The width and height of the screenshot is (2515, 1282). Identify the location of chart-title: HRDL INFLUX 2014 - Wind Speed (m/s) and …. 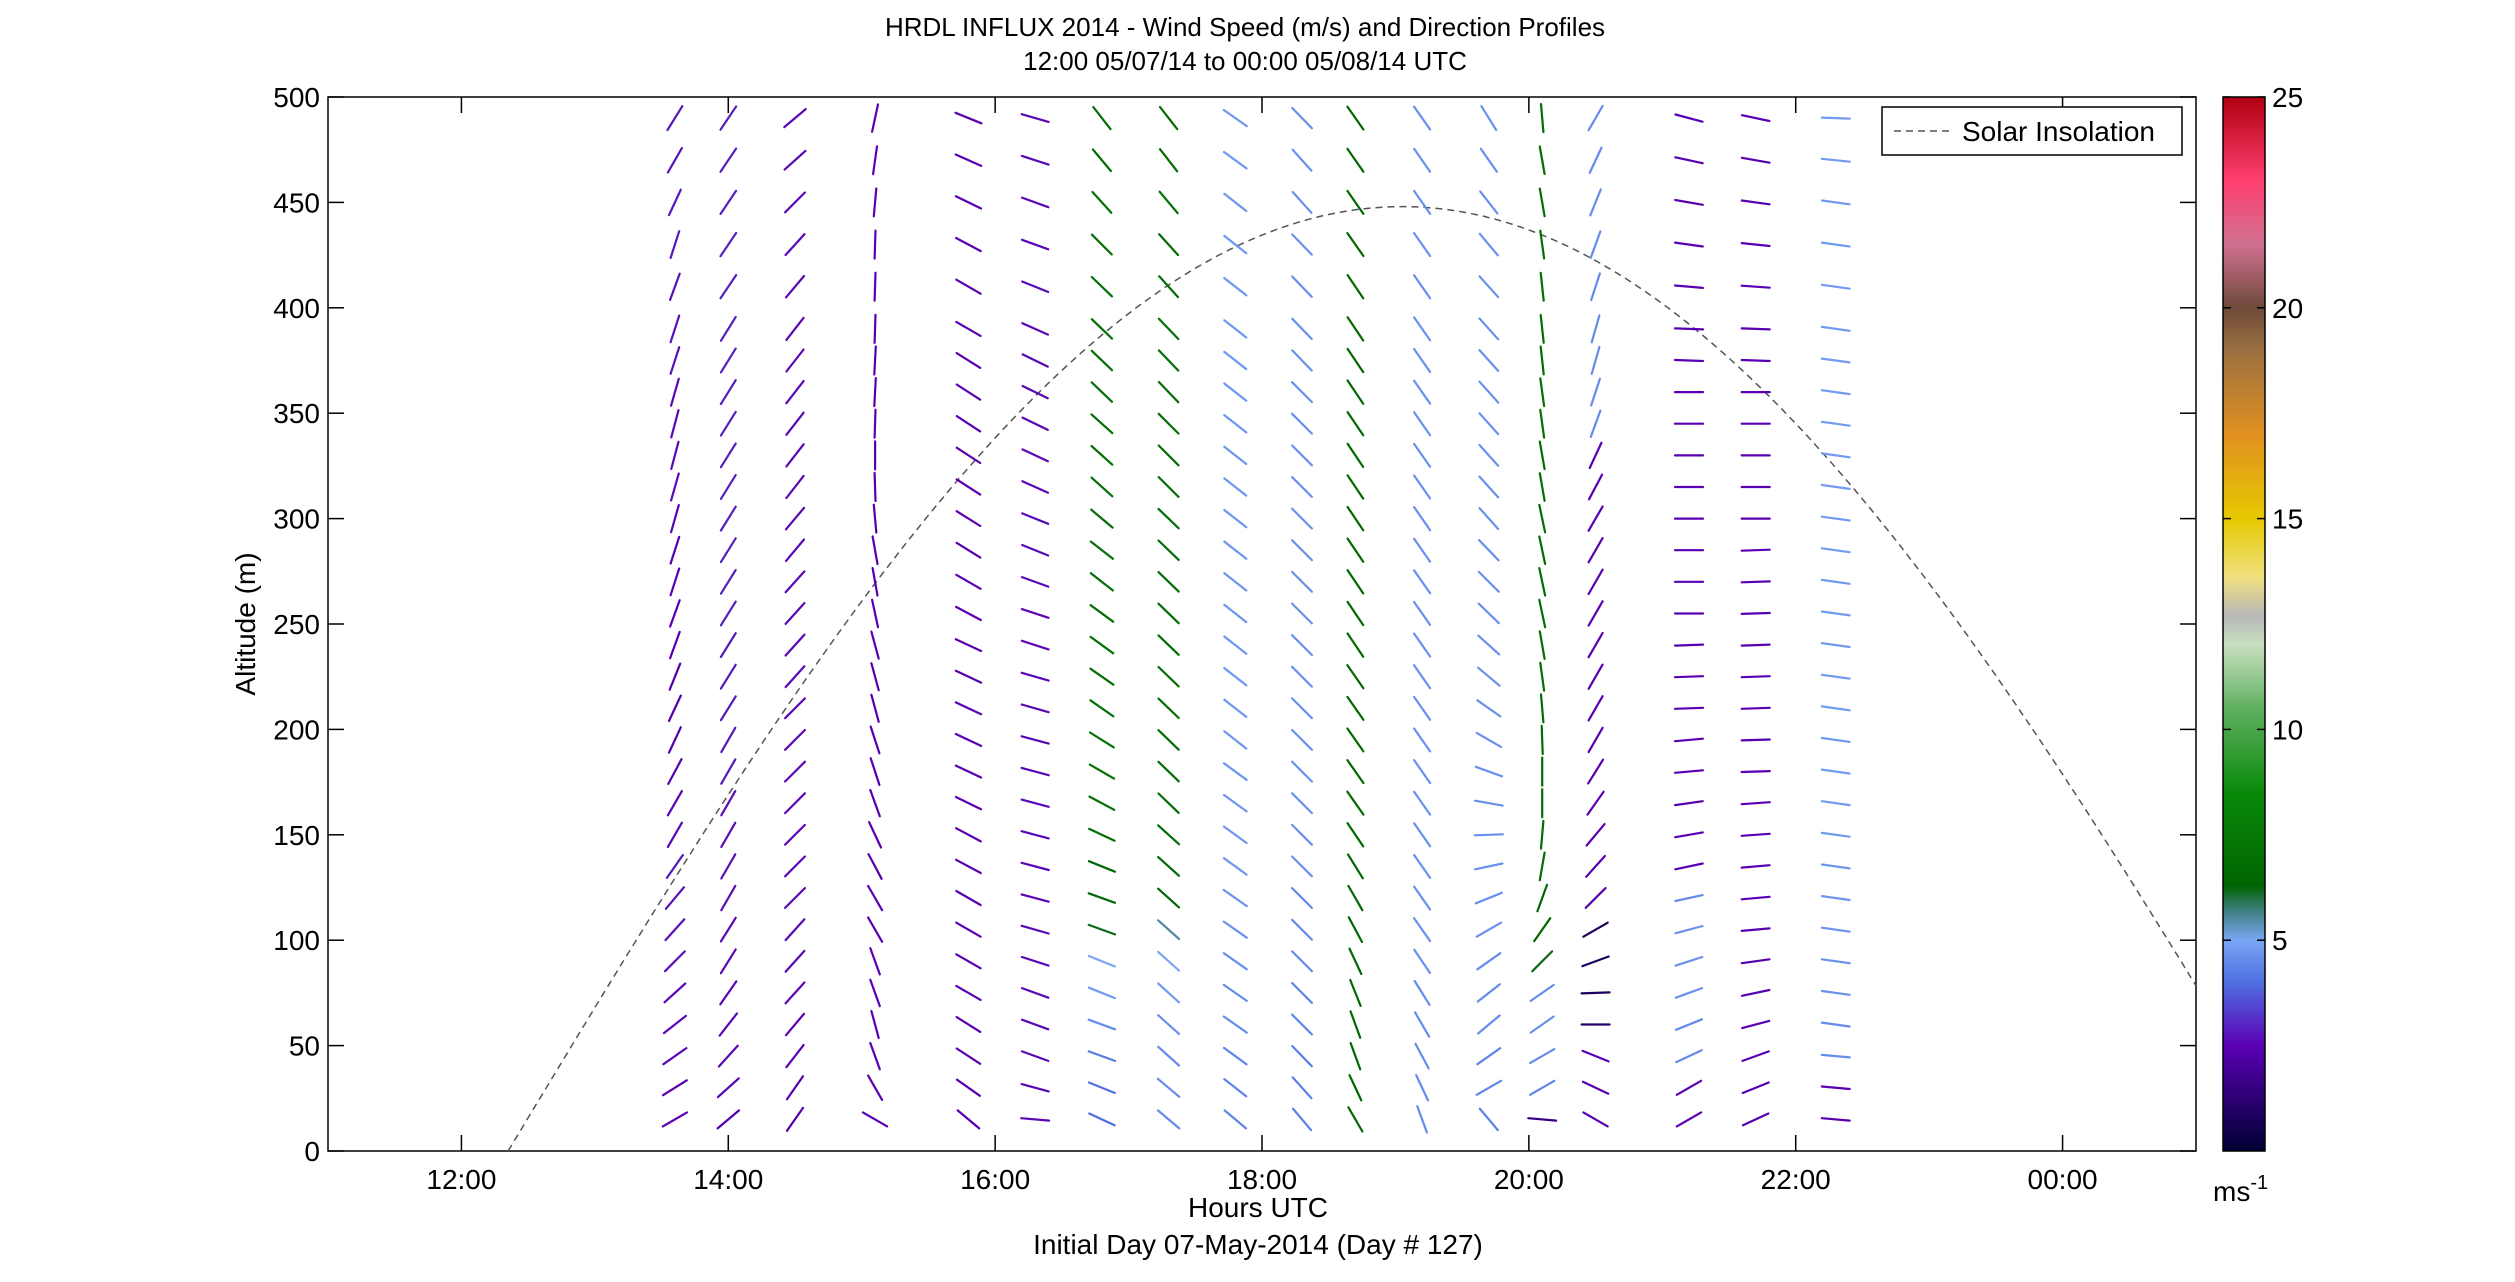
(1245, 27).